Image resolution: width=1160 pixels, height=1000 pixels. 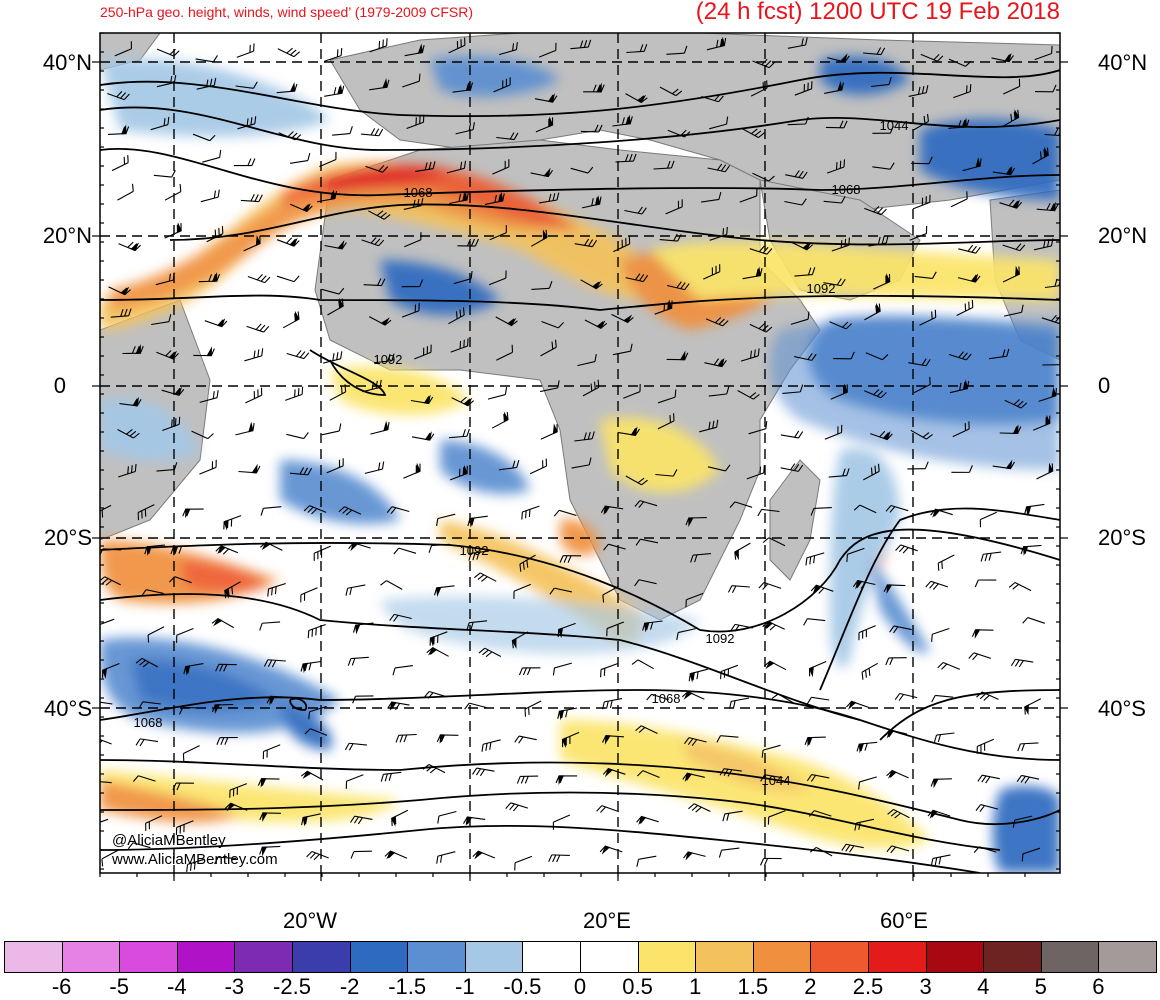 What do you see at coordinates (350, 987) in the screenshot?
I see `colorbar-label: -2` at bounding box center [350, 987].